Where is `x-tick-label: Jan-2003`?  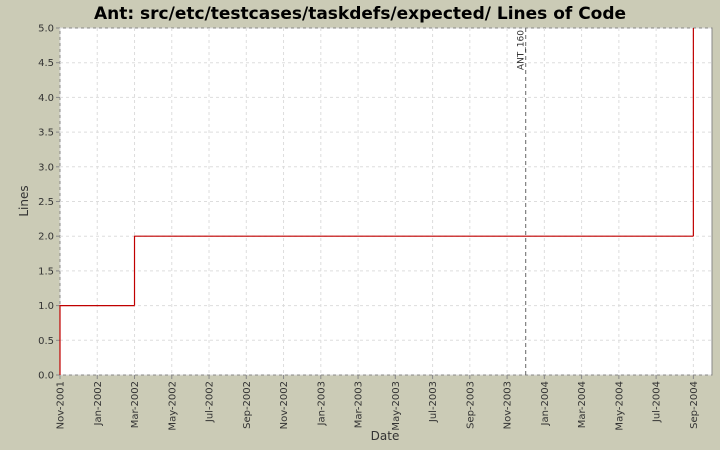
x-tick-label: Jan-2003 is located at coordinates (321, 403).